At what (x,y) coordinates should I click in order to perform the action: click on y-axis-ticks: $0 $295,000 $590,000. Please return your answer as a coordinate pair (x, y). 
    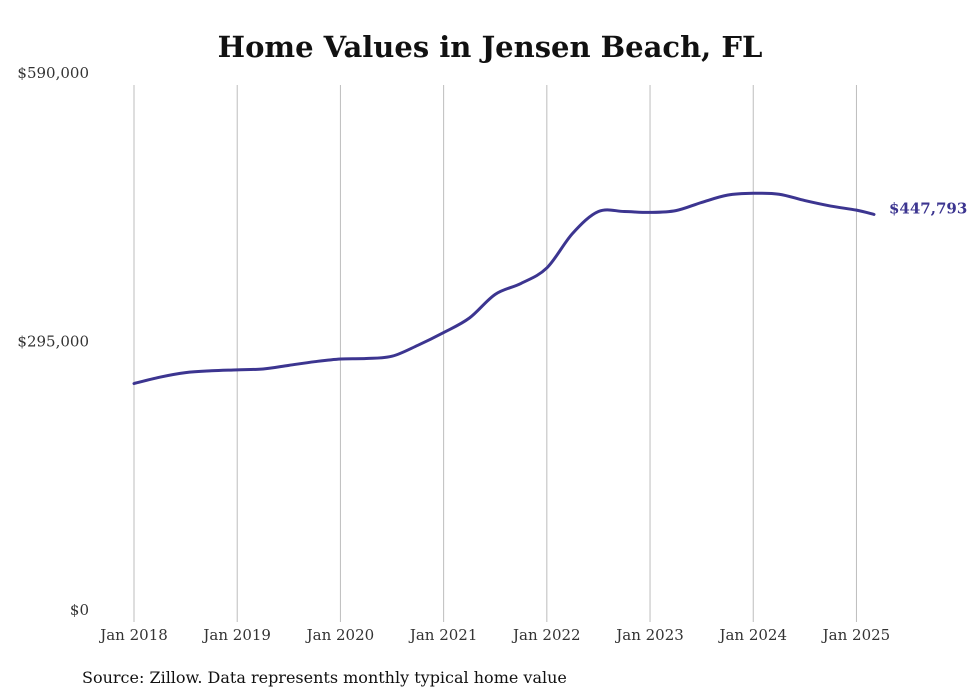
    Looking at the image, I should click on (53, 341).